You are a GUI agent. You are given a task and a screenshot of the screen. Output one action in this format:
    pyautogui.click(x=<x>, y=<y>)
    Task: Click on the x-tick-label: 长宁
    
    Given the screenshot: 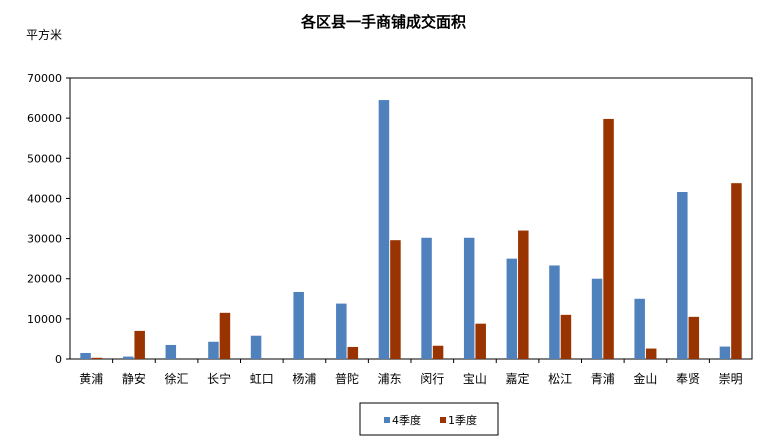 What is the action you would take?
    pyautogui.click(x=219, y=378)
    